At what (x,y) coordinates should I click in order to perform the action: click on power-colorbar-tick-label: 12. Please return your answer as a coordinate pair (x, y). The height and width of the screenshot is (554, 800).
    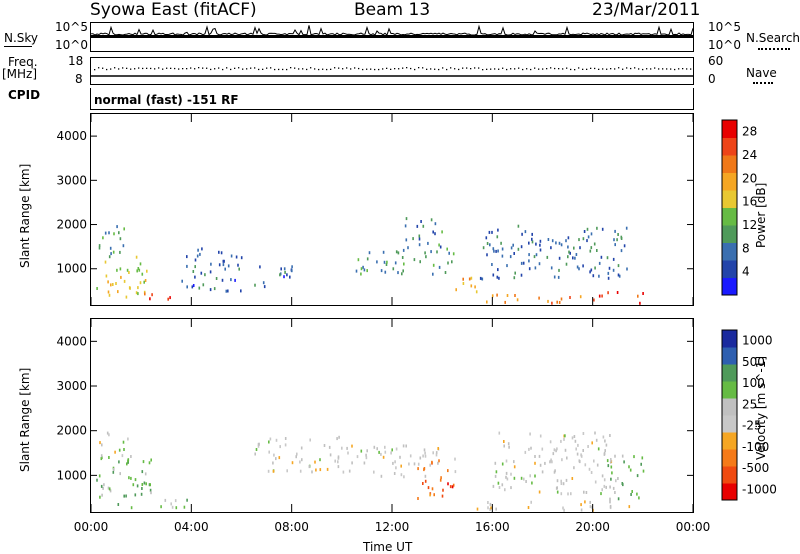
    Looking at the image, I should click on (749, 225).